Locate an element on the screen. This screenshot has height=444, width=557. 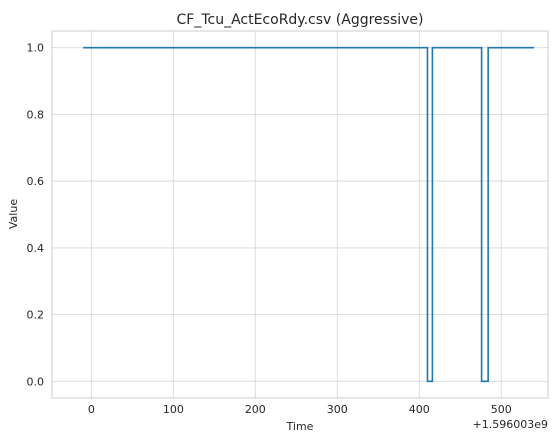
chart-title: CF_Tcu_ActEcoRdy.csv (Aggressive) is located at coordinates (300, 20).